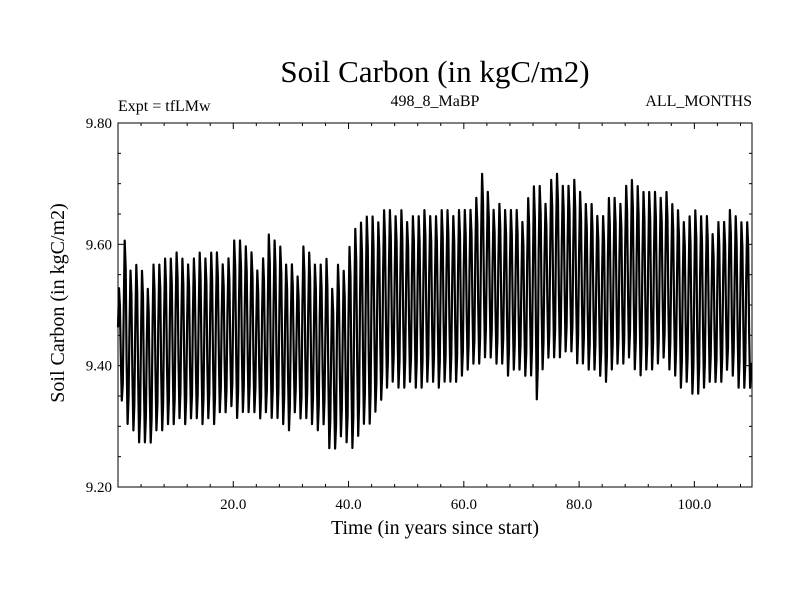 This screenshot has height=600, width=800. What do you see at coordinates (435, 101) in the screenshot?
I see `dataset-label: 498_8_MaBP` at bounding box center [435, 101].